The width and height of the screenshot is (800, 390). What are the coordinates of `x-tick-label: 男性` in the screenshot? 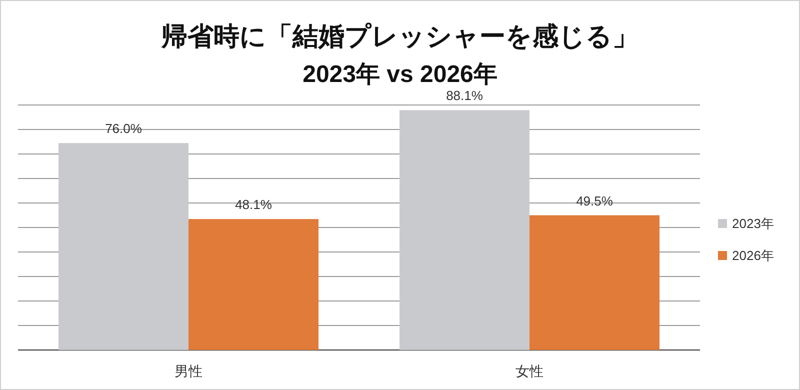 It's located at (188, 371).